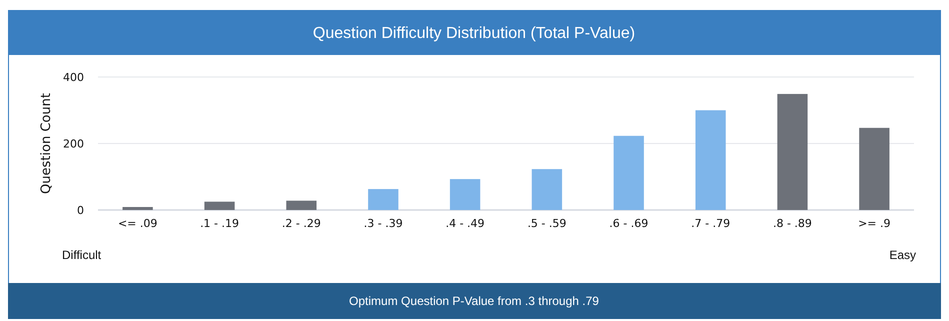 This screenshot has height=321, width=949. What do you see at coordinates (474, 33) in the screenshot?
I see `chart-title: Question Difficulty Distribution (Total P-Value)` at bounding box center [474, 33].